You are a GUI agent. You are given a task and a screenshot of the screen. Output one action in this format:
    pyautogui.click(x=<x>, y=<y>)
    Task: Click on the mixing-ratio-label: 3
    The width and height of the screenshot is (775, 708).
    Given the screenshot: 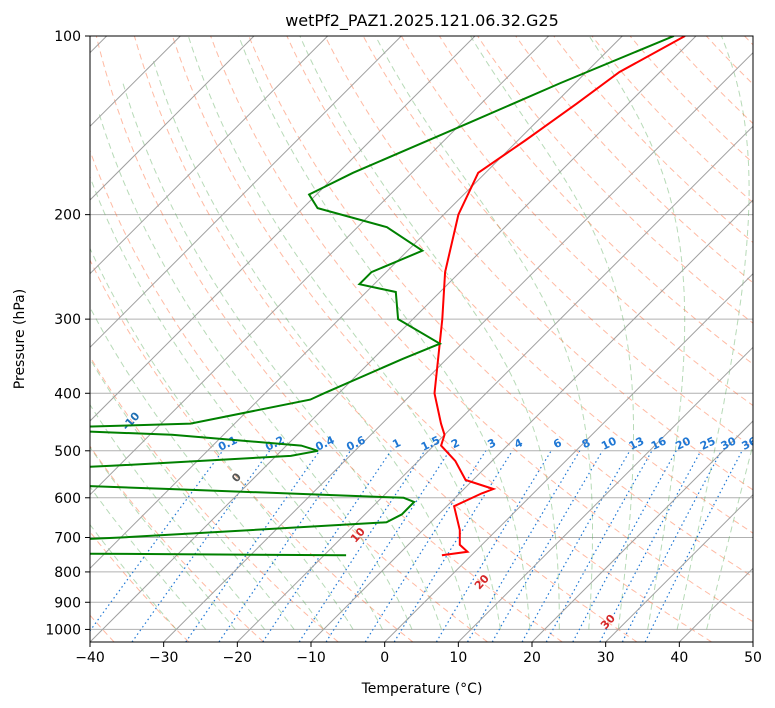 What is the action you would take?
    pyautogui.click(x=492, y=443)
    